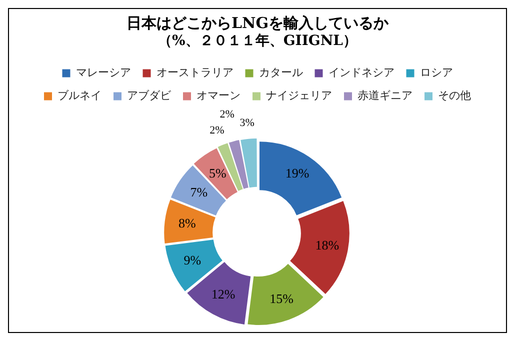  I want to click on data-label: 12%, so click(223, 294).